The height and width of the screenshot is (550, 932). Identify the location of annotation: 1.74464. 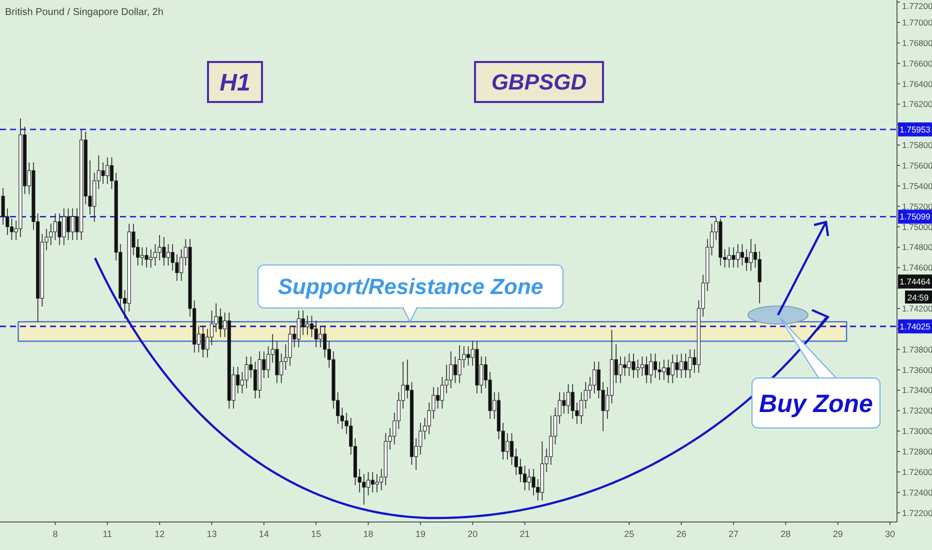
(915, 281).